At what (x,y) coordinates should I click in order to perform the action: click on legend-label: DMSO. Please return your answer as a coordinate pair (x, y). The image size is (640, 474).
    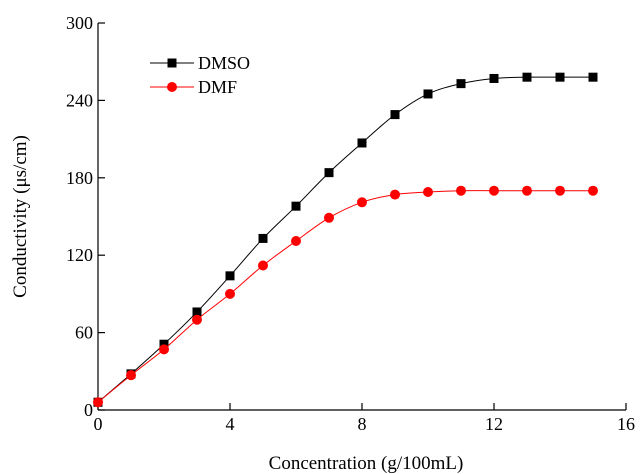
    Looking at the image, I should click on (224, 63).